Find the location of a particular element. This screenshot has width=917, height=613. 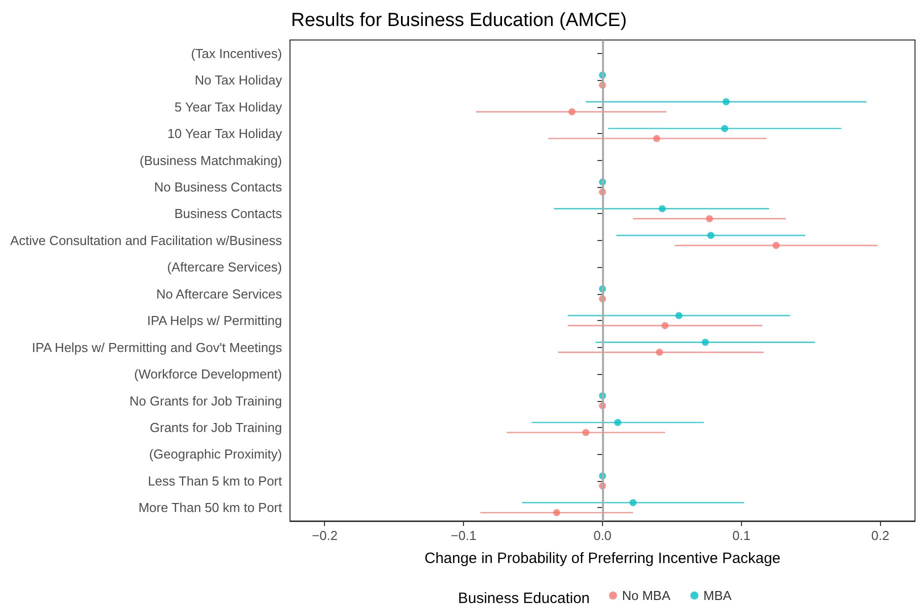

y-tick-label: Grants for Job Training is located at coordinates (216, 427).